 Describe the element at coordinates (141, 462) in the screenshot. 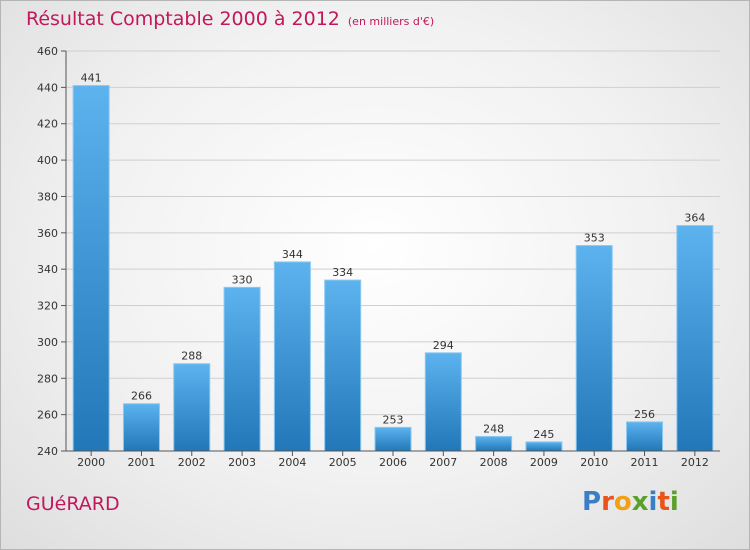

I see `x-tick-label-2001: 2001` at that location.